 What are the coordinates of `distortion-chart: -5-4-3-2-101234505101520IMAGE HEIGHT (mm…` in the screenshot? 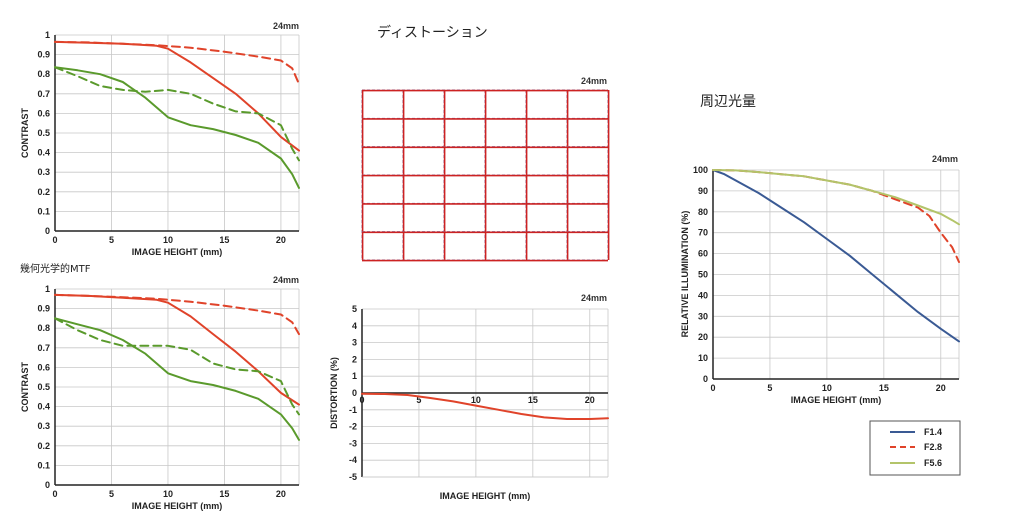 It's located at (469, 402).